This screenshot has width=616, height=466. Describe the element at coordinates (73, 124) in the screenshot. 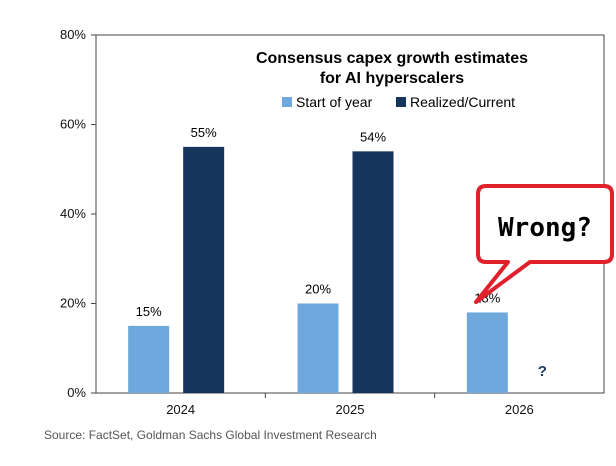

I see `y-tick-label: 60%` at that location.